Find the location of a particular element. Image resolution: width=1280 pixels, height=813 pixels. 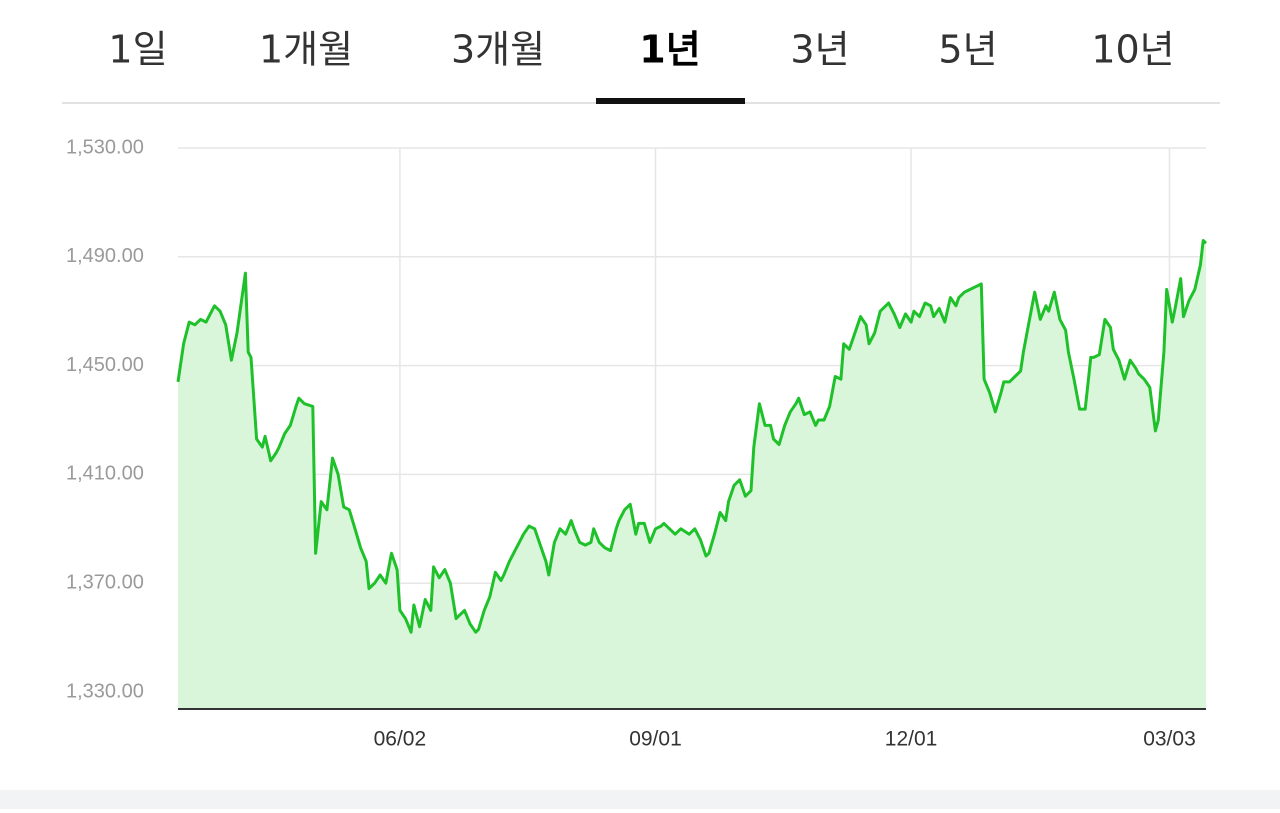

x-tick-label: 12/01 is located at coordinates (911, 739).